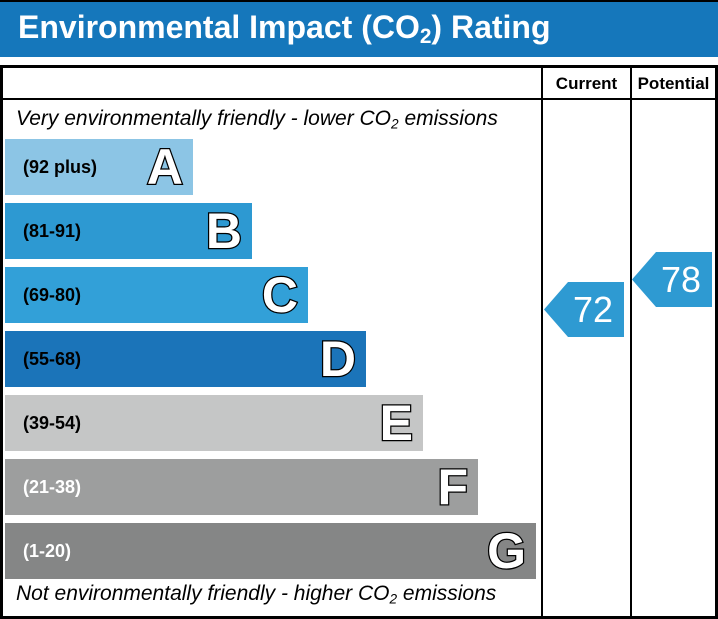  Describe the element at coordinates (284, 29) in the screenshot. I see `page-title: Environmental Impact (CO2) Rating` at that location.